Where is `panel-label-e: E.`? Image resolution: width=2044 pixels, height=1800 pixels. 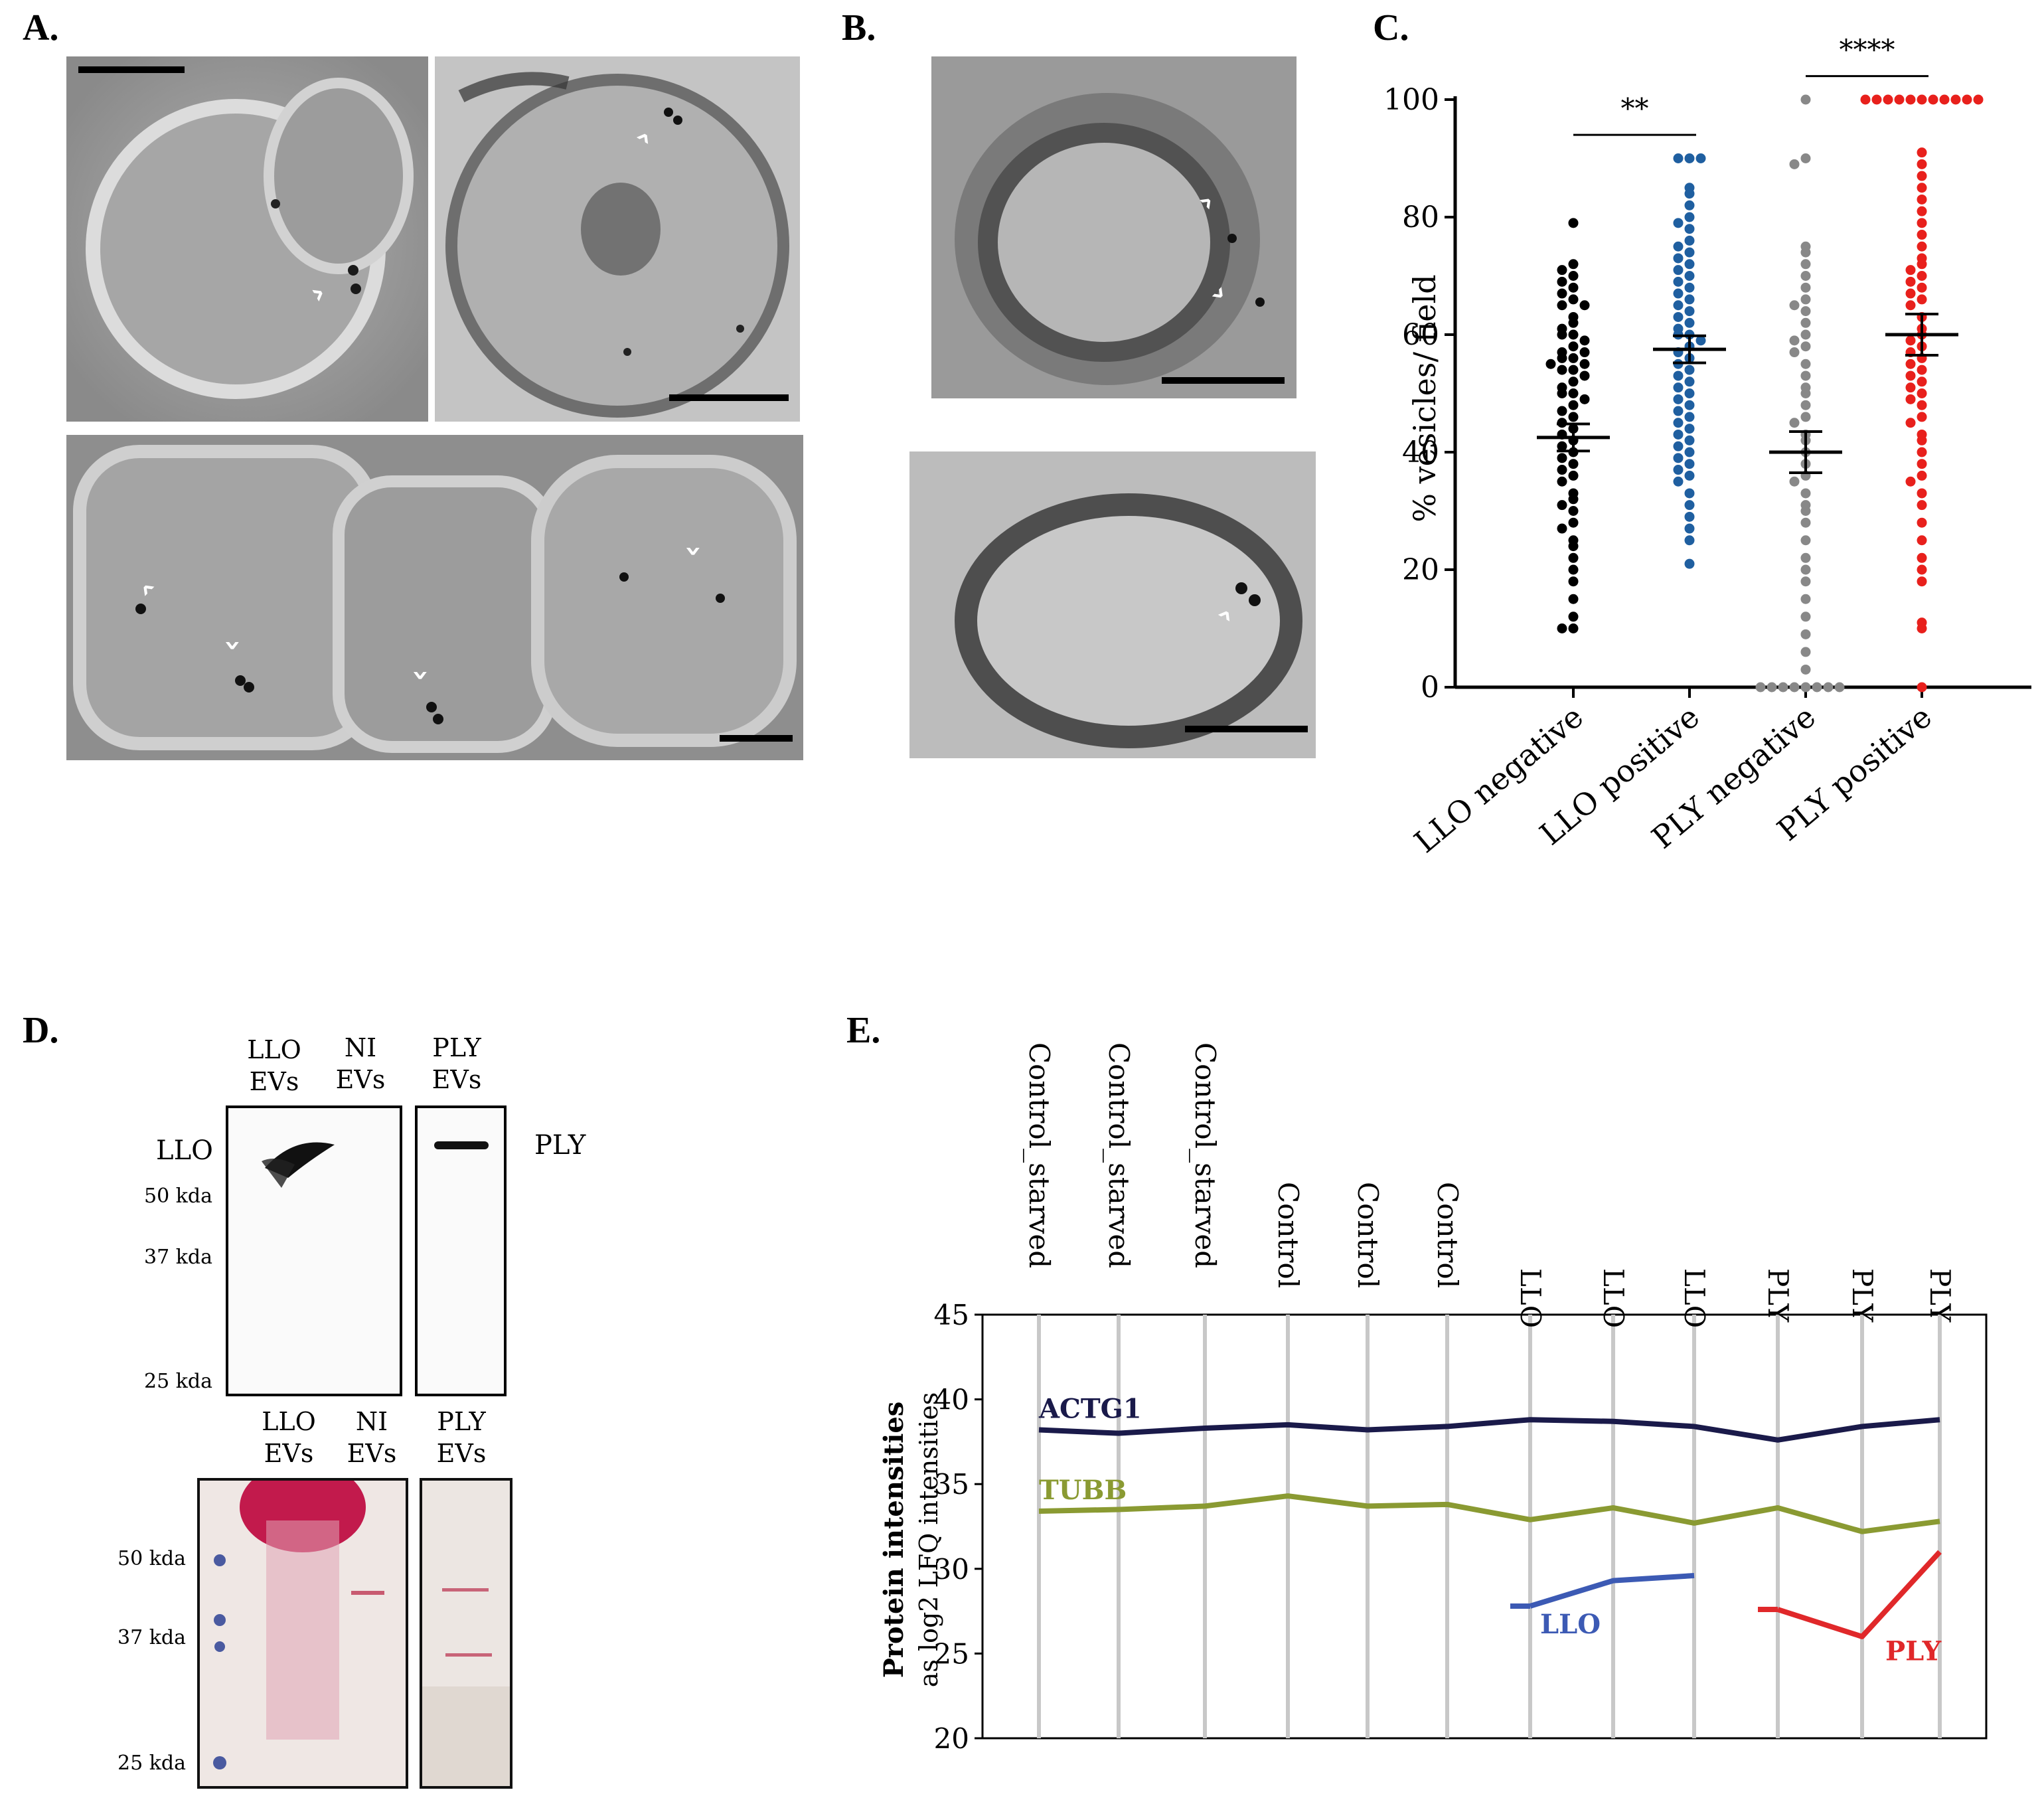
panel-label-e: E. is located at coordinates (864, 1031).